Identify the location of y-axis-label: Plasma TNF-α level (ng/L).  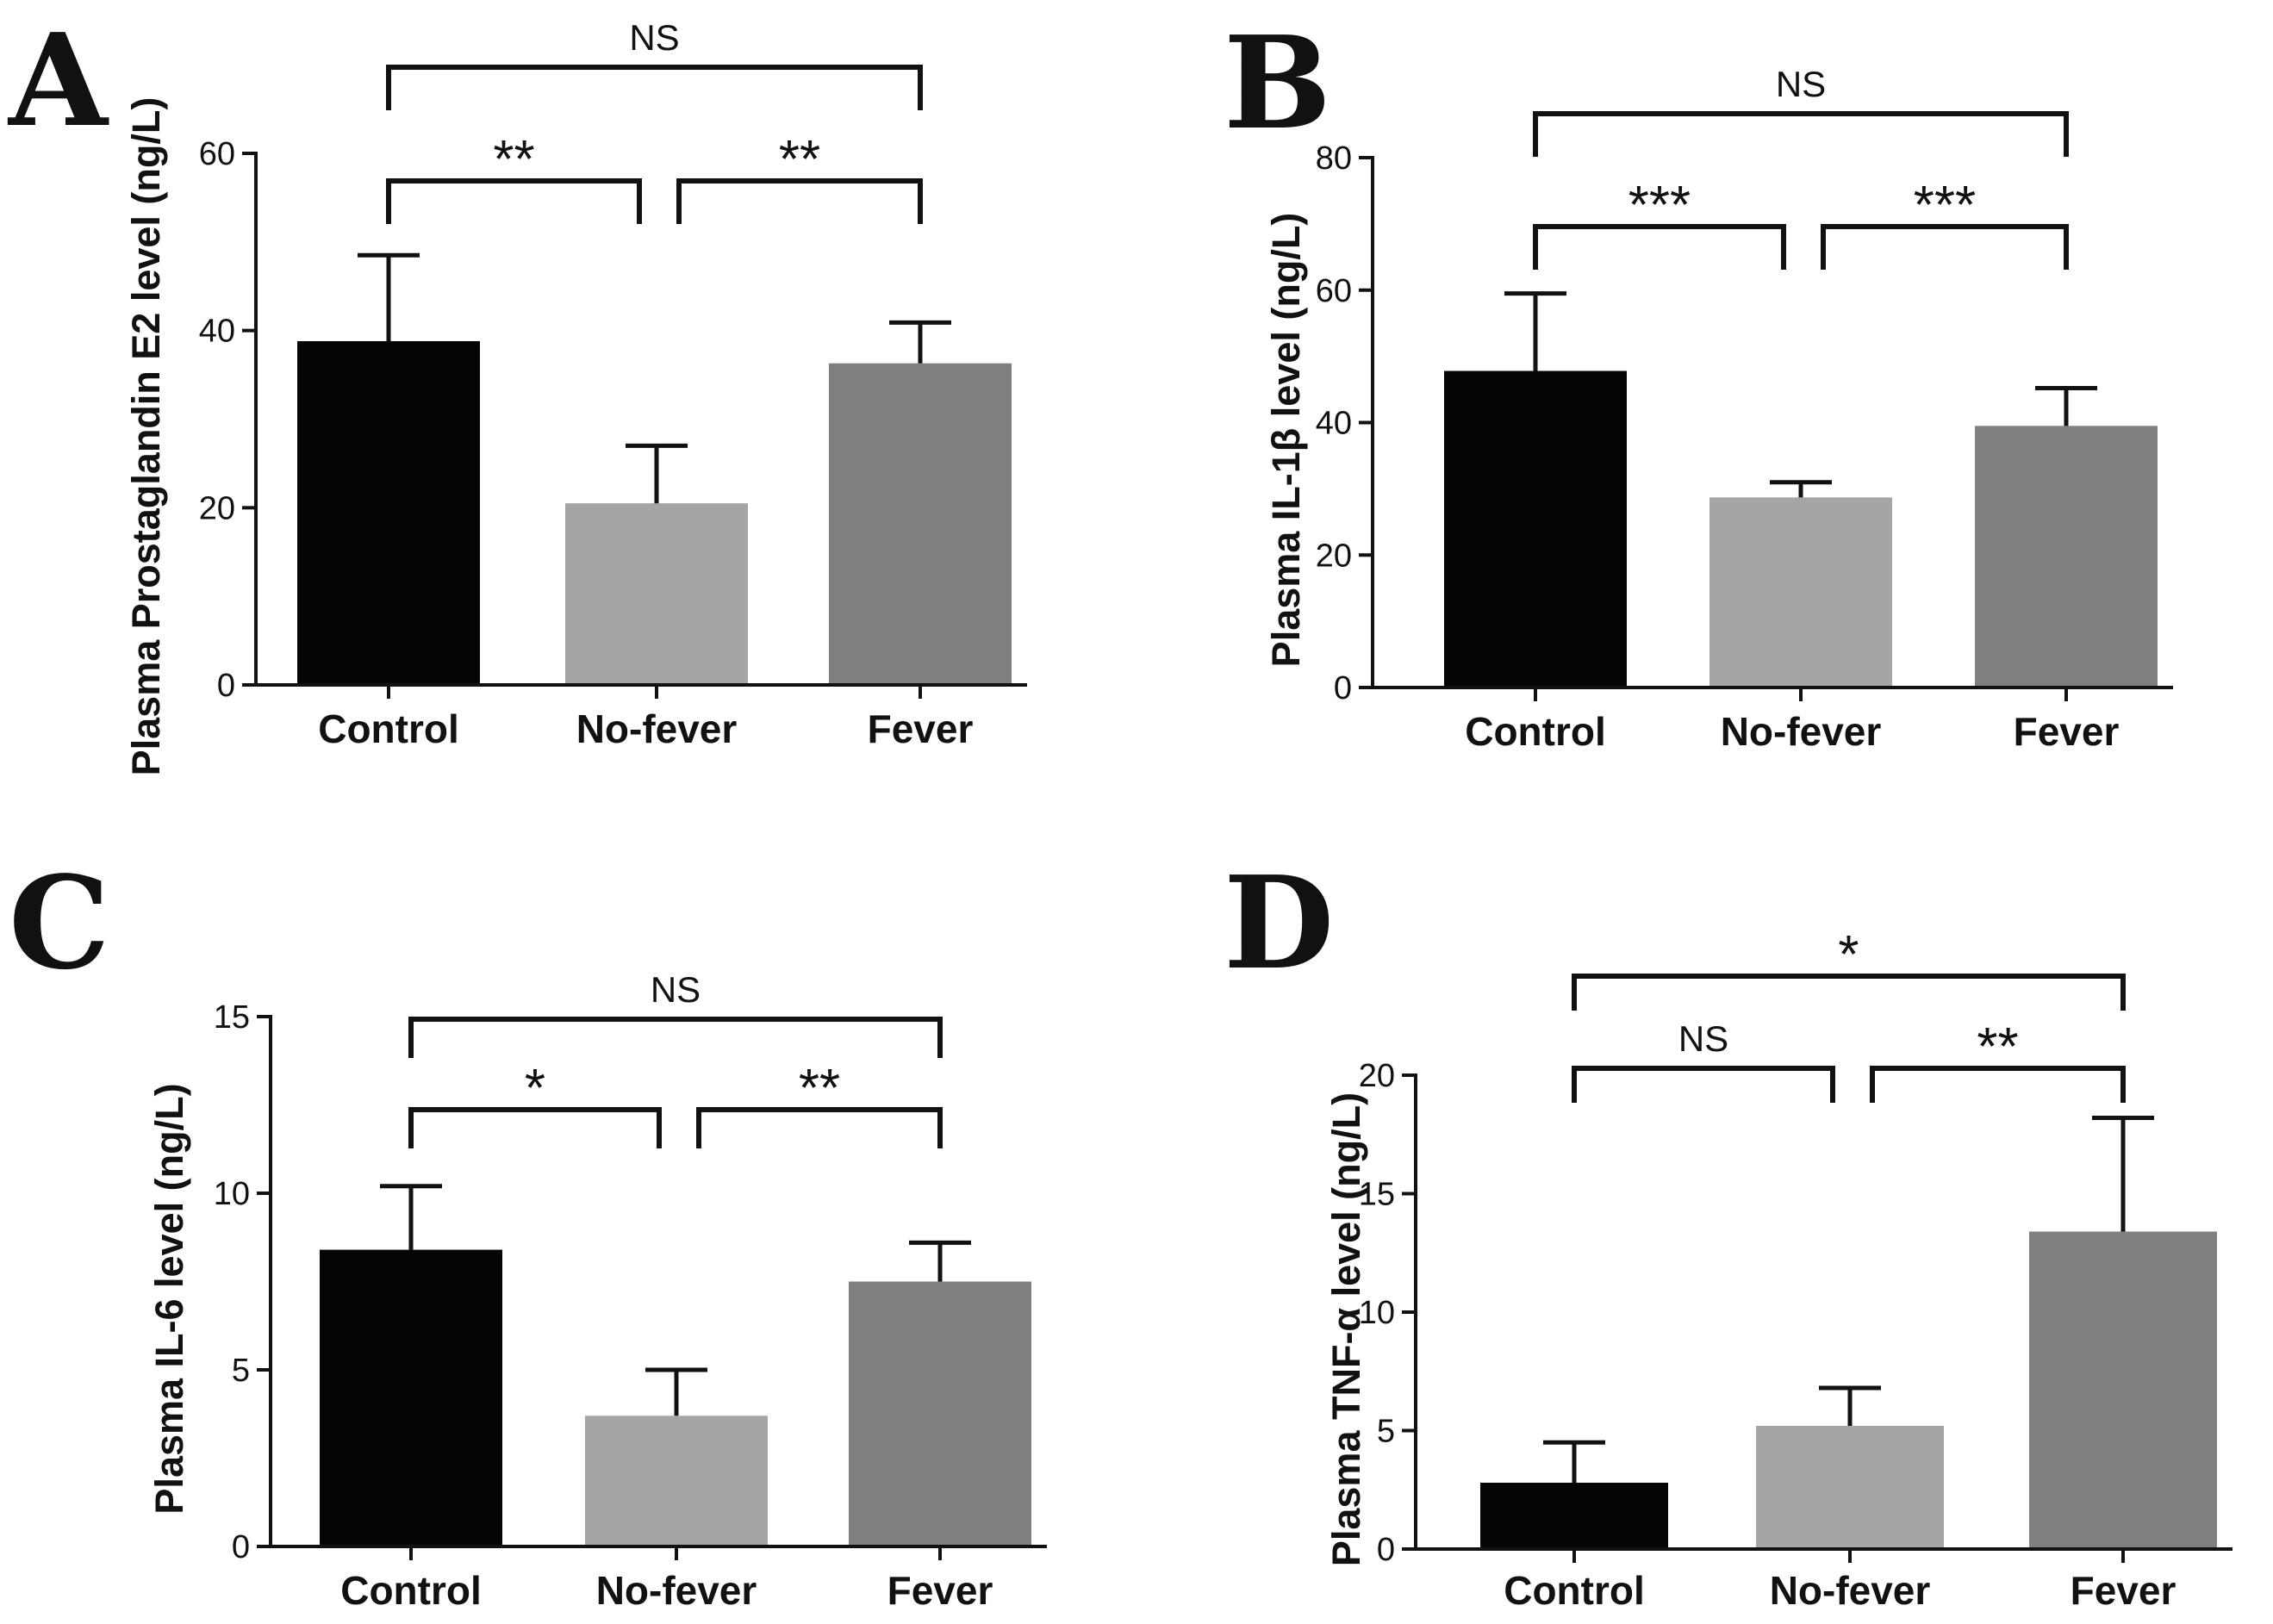
(1346, 1329).